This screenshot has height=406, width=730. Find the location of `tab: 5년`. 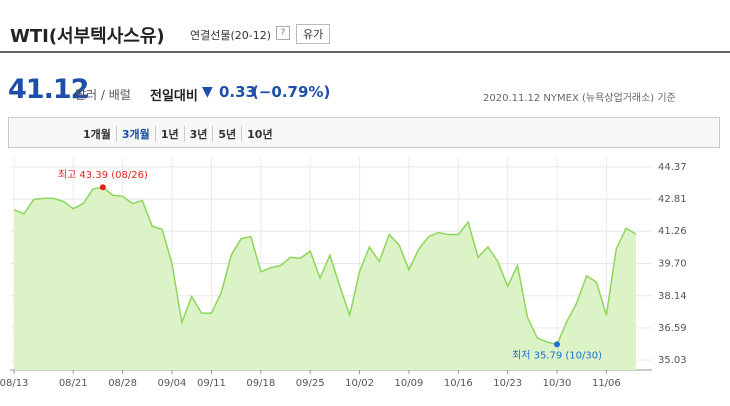

tab: 5년 is located at coordinates (226, 134).